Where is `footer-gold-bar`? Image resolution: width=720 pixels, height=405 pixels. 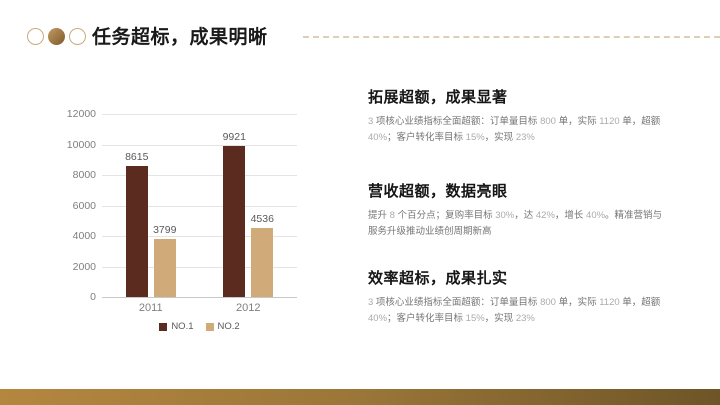 footer-gold-bar is located at coordinates (360, 397).